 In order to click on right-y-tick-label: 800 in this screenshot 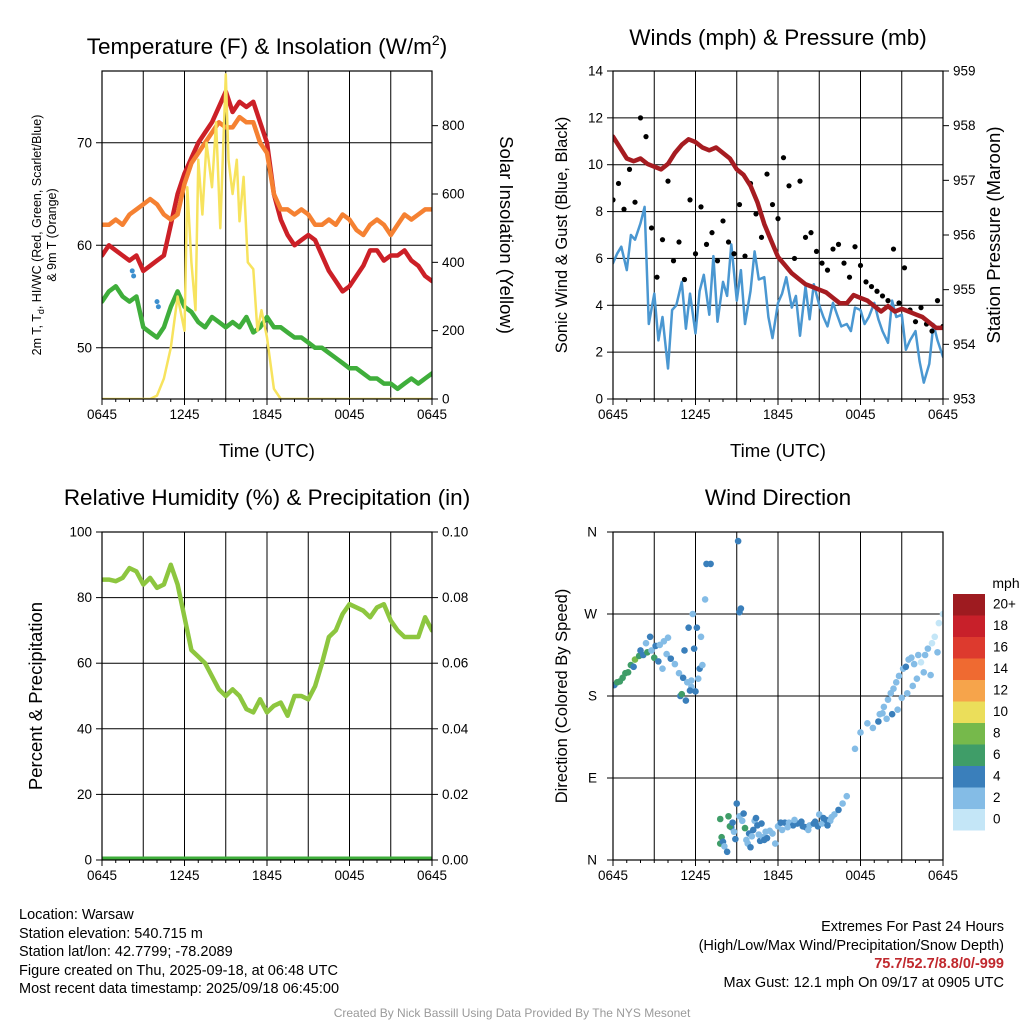, I will do `click(453, 125)`.